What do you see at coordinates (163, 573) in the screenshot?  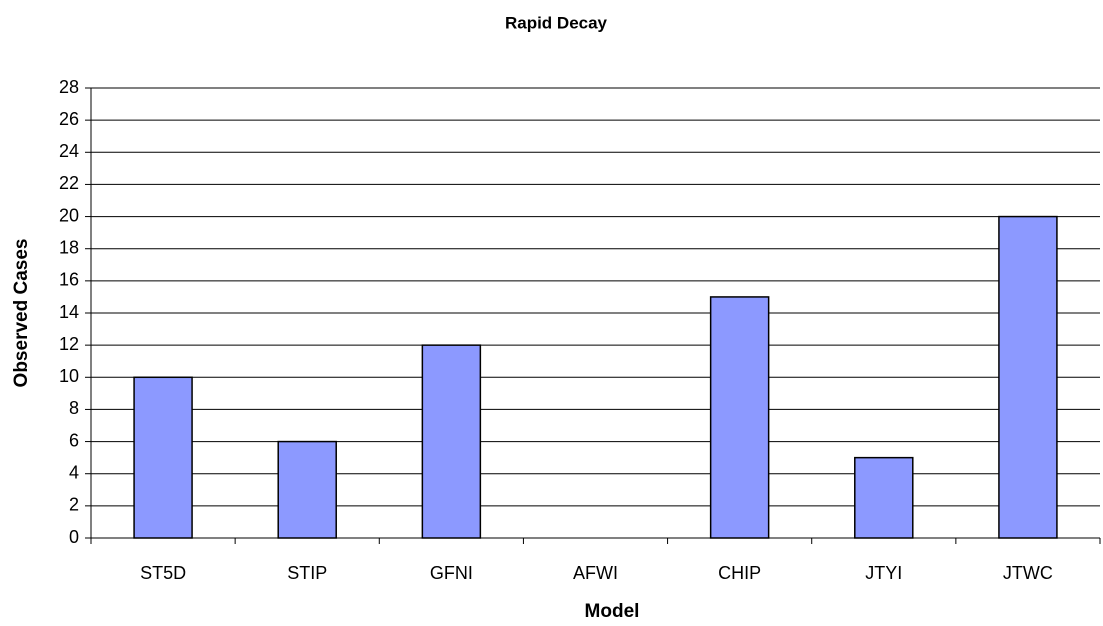 I see `x-tick-label: ST5D` at bounding box center [163, 573].